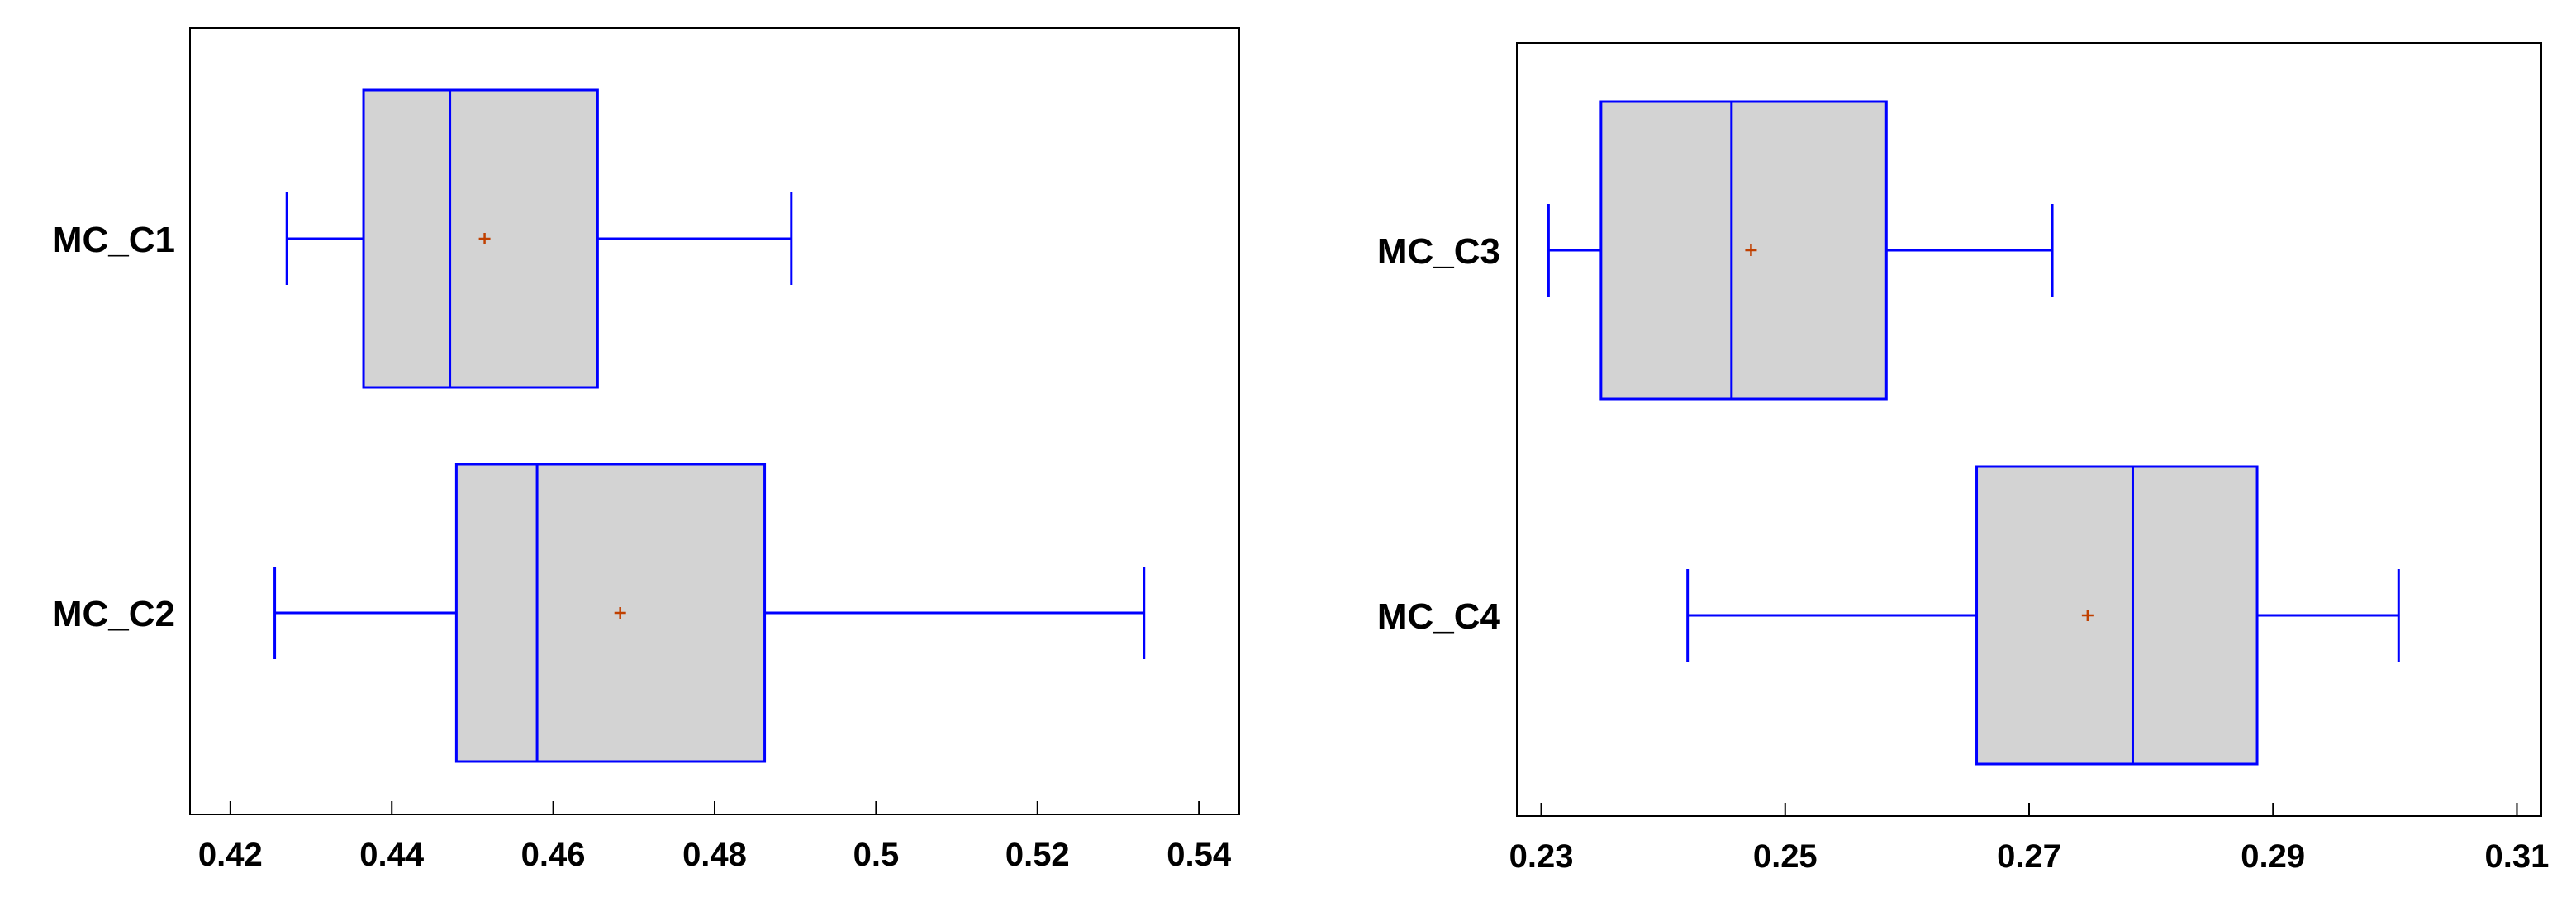  I want to click on x-tick-label: 0.42, so click(230, 855).